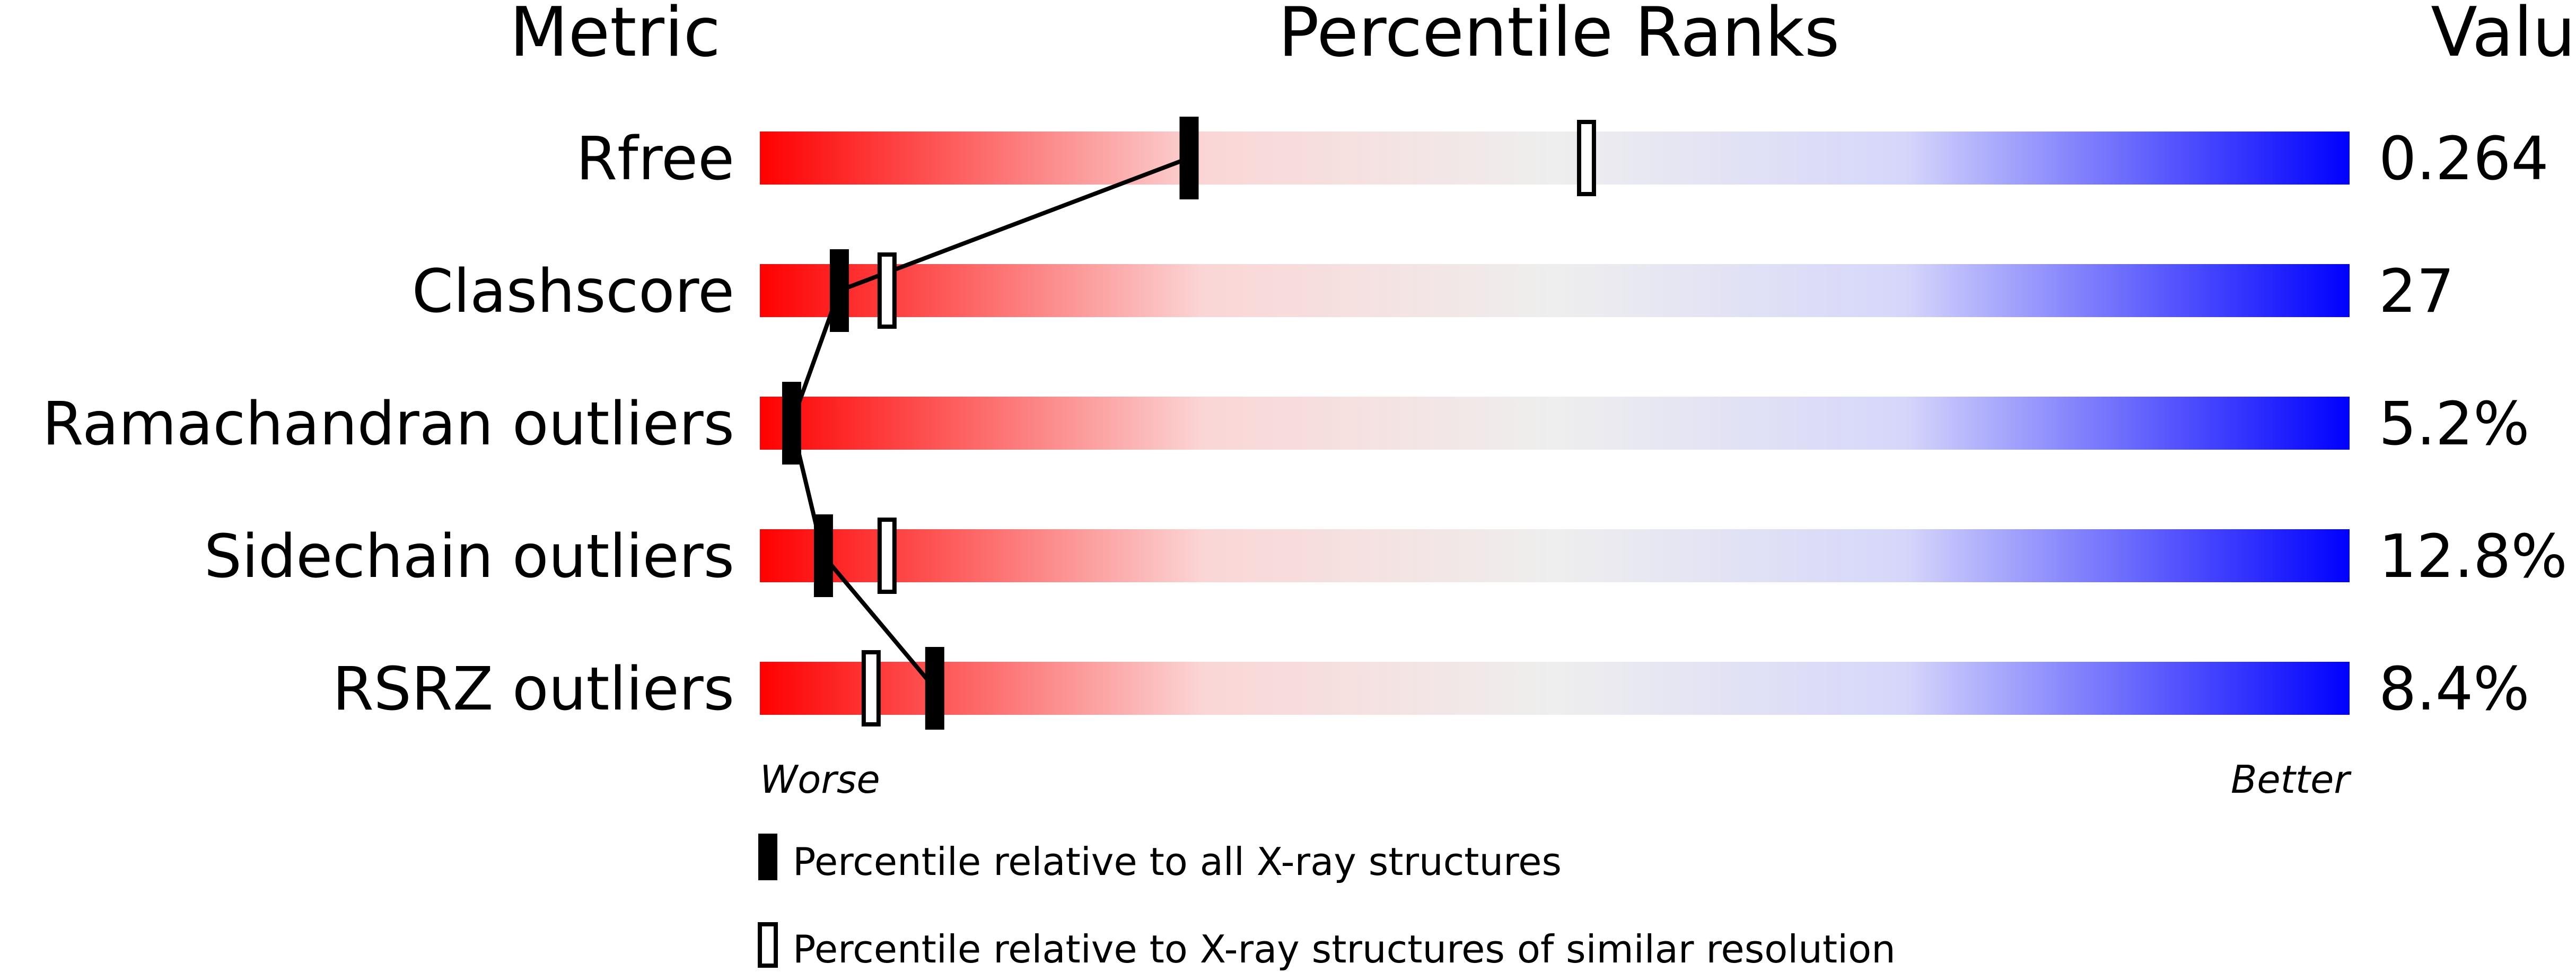  Describe the element at coordinates (1555, 290) in the screenshot. I see `bar-clashscore` at that location.